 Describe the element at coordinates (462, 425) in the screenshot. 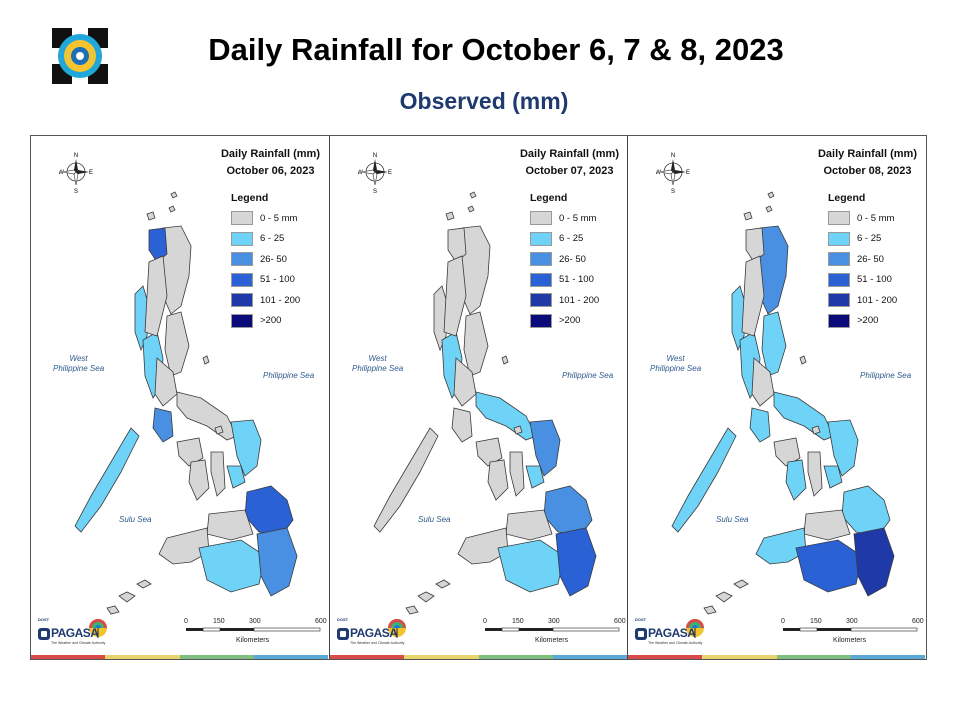

I see `region-mindoro` at that location.